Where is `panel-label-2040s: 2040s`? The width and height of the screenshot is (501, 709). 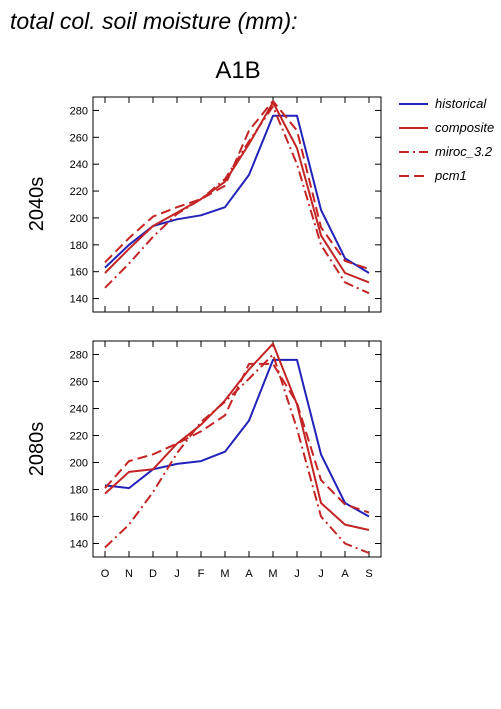
panel-label-2040s: 2040s is located at coordinates (37, 204).